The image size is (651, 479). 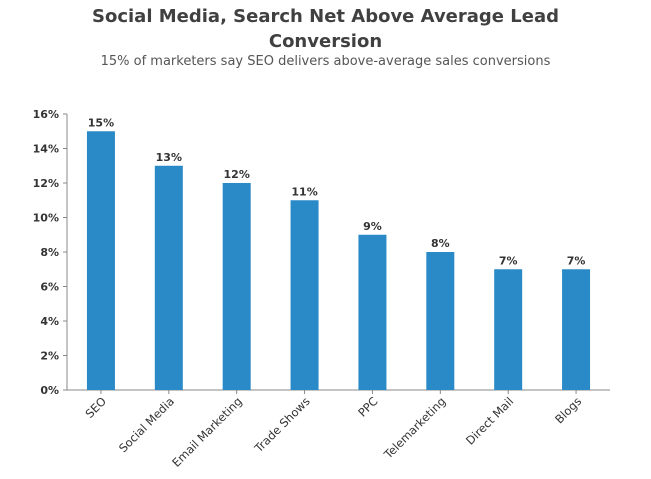 What do you see at coordinates (101, 122) in the screenshot?
I see `data-label: 15%` at bounding box center [101, 122].